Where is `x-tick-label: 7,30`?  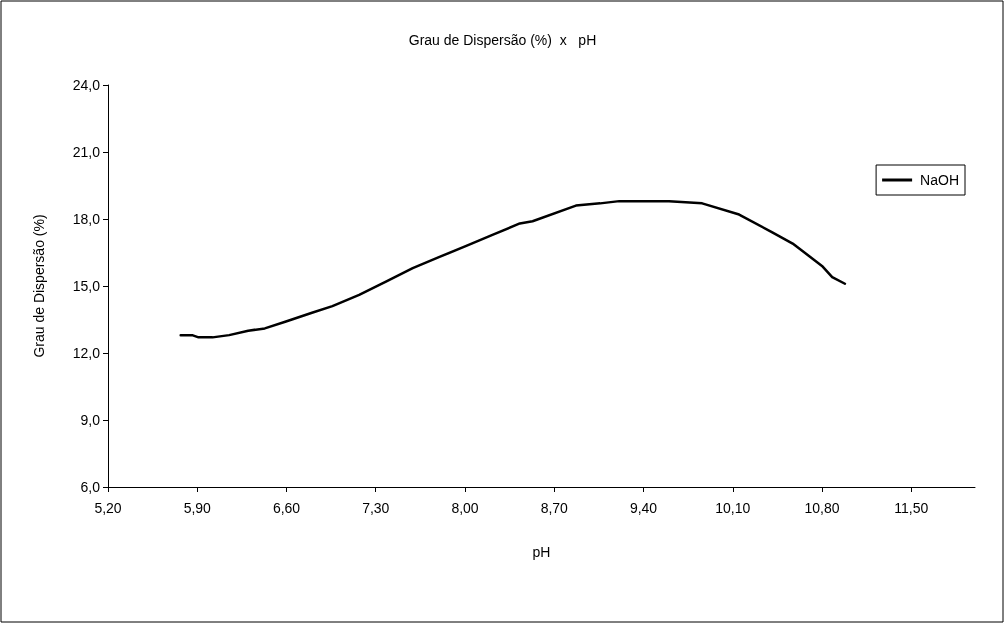
x-tick-label: 7,30 is located at coordinates (376, 508).